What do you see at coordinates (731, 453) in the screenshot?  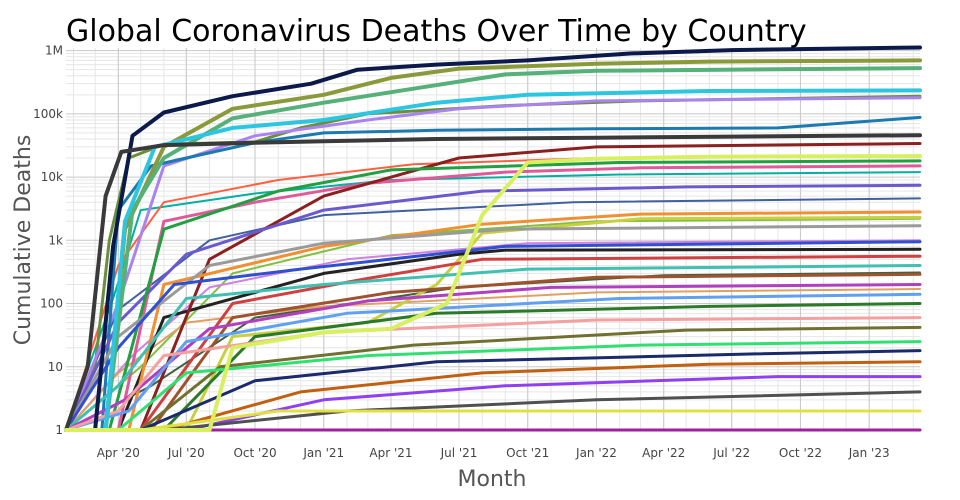 I see `x-tick-label: Jul '22` at bounding box center [731, 453].